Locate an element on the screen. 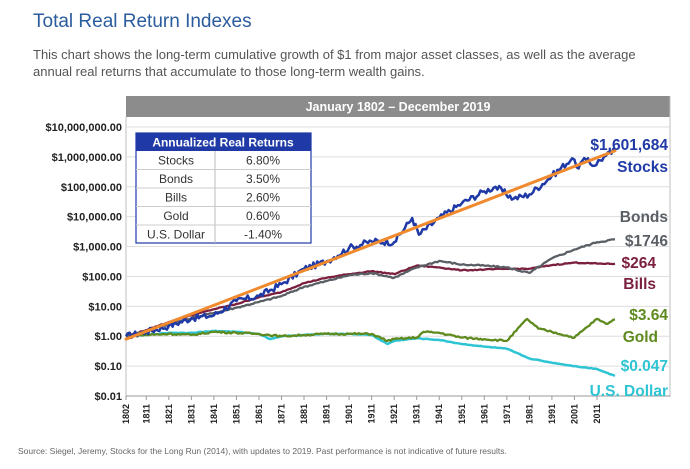 The width and height of the screenshot is (690, 469). x-tick-label: 1871 is located at coordinates (281, 414).